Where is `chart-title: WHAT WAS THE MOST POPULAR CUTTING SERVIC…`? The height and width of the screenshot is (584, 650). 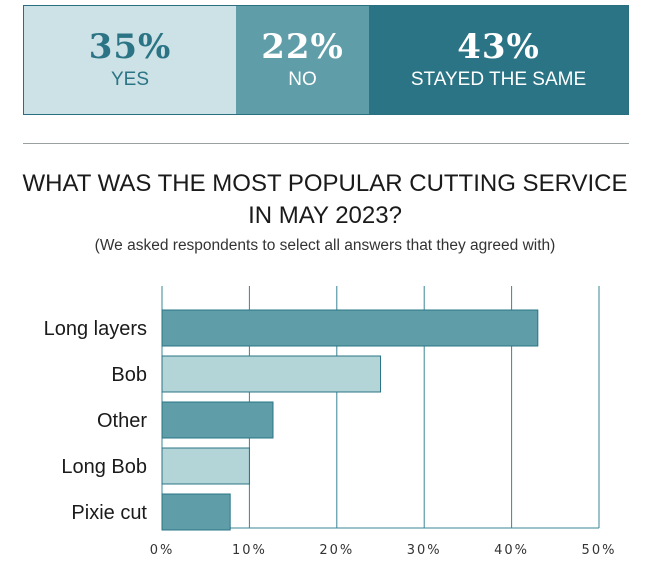
chart-title: WHAT WAS THE MOST POPULAR CUTTING SERVIC… is located at coordinates (325, 200).